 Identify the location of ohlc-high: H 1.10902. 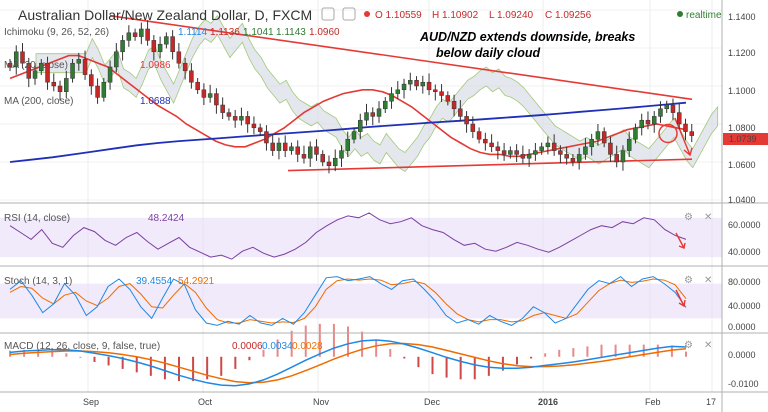
(455, 15).